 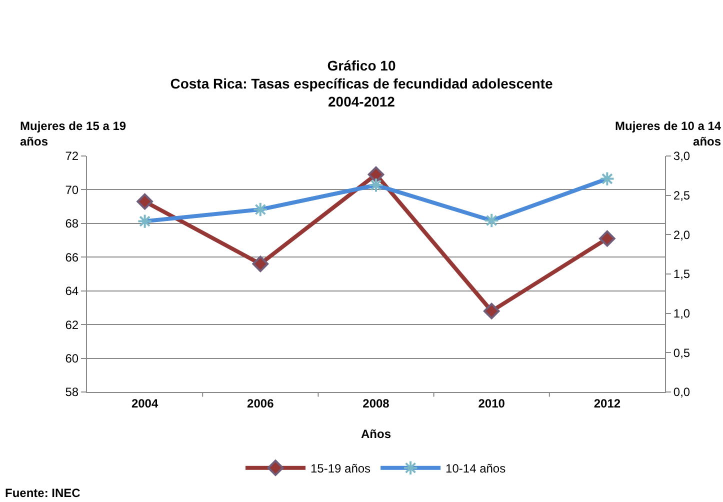 I want to click on y2-tick-label: 1,0, so click(x=681, y=313).